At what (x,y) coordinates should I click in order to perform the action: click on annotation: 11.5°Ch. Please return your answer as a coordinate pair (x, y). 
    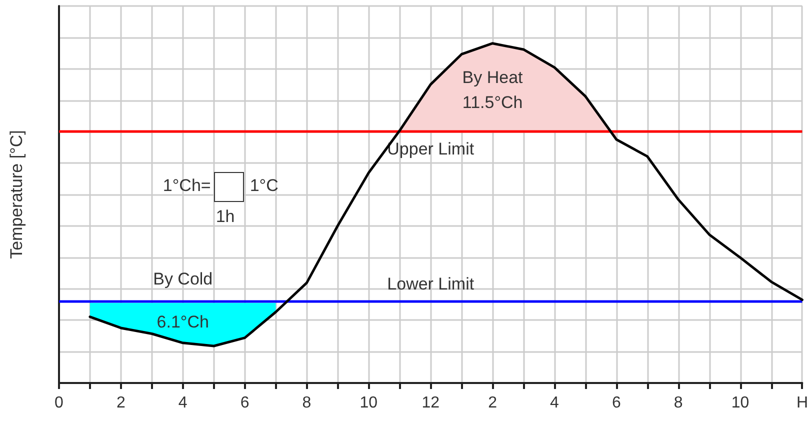
    Looking at the image, I should click on (492, 102).